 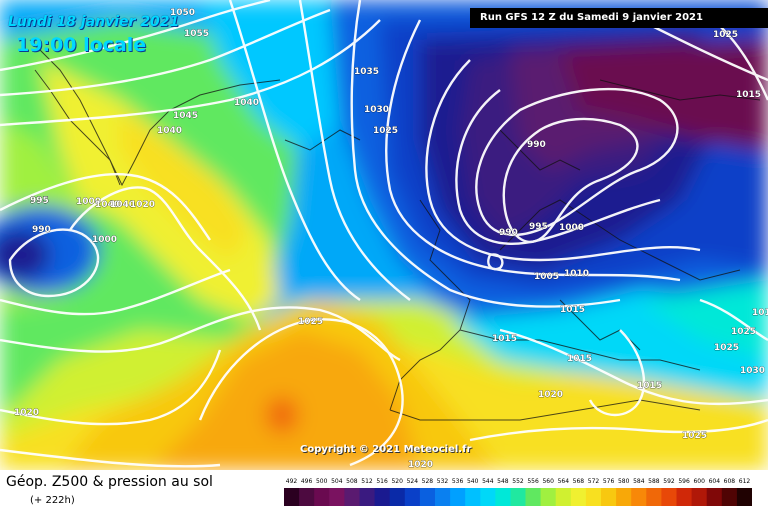 I want to click on scale-tick-label: 568, so click(x=579, y=481).